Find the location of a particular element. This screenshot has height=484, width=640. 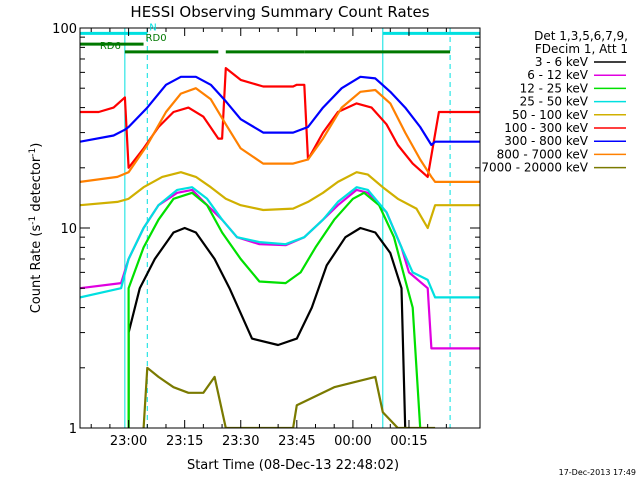

y-axis-label-main: Count Rate (s is located at coordinates (36, 269).